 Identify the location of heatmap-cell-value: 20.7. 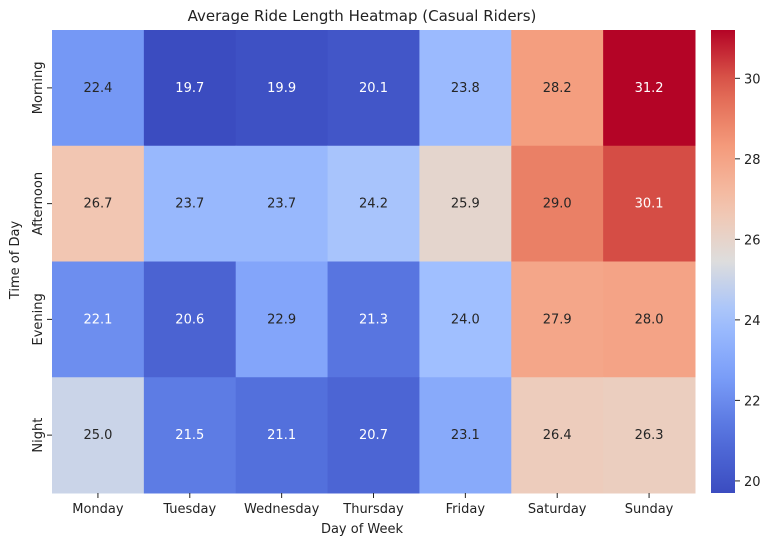
(373, 435).